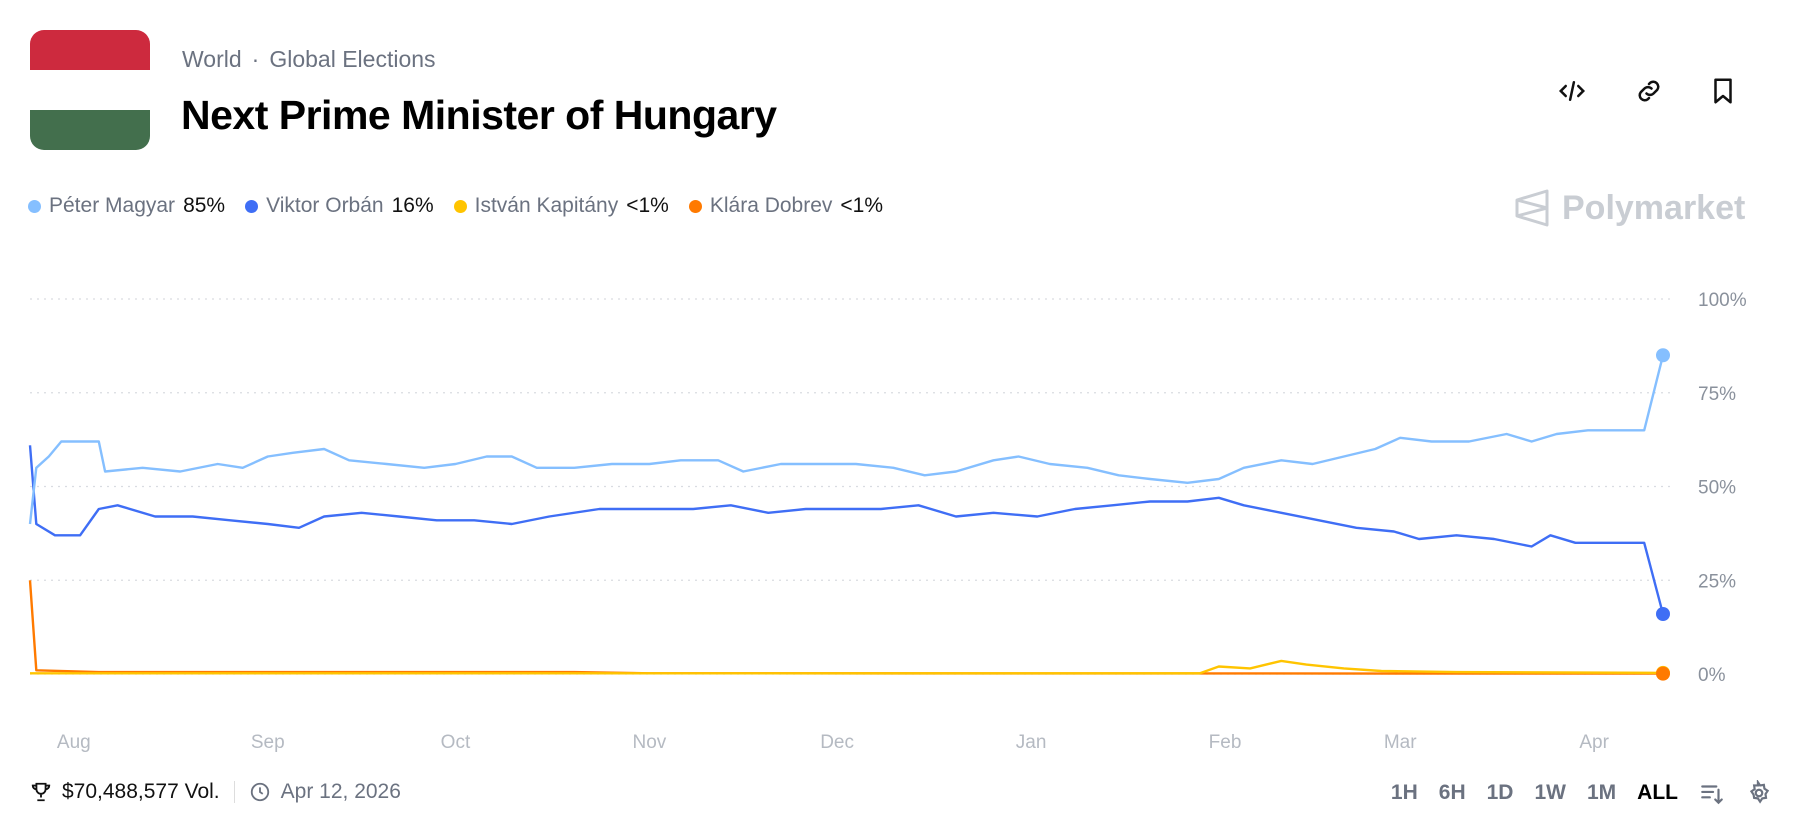  What do you see at coordinates (268, 742) in the screenshot?
I see `x-tick-label: Sep` at bounding box center [268, 742].